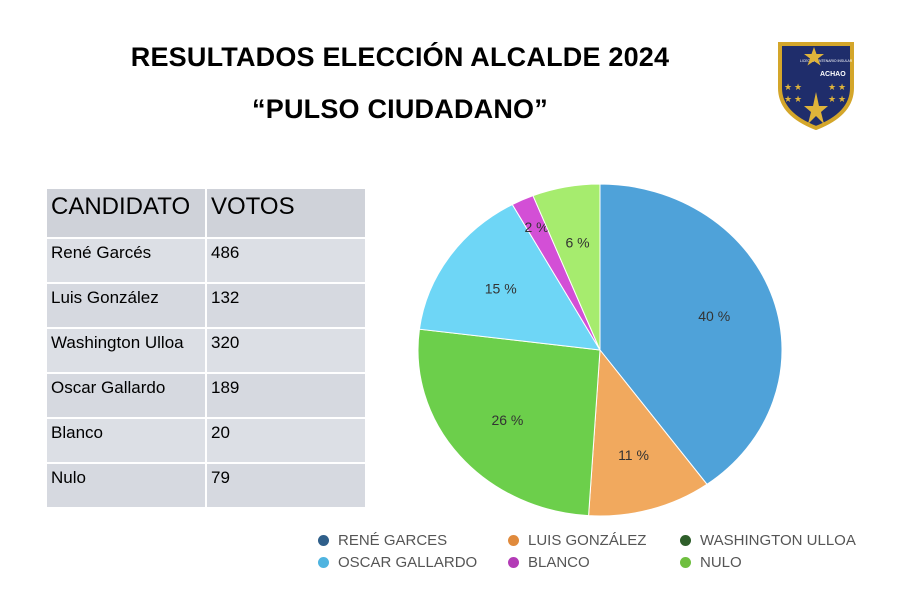 The width and height of the screenshot is (900, 600). Describe the element at coordinates (393, 540) in the screenshot. I see `legend-label: RENÉ GARCES` at that location.